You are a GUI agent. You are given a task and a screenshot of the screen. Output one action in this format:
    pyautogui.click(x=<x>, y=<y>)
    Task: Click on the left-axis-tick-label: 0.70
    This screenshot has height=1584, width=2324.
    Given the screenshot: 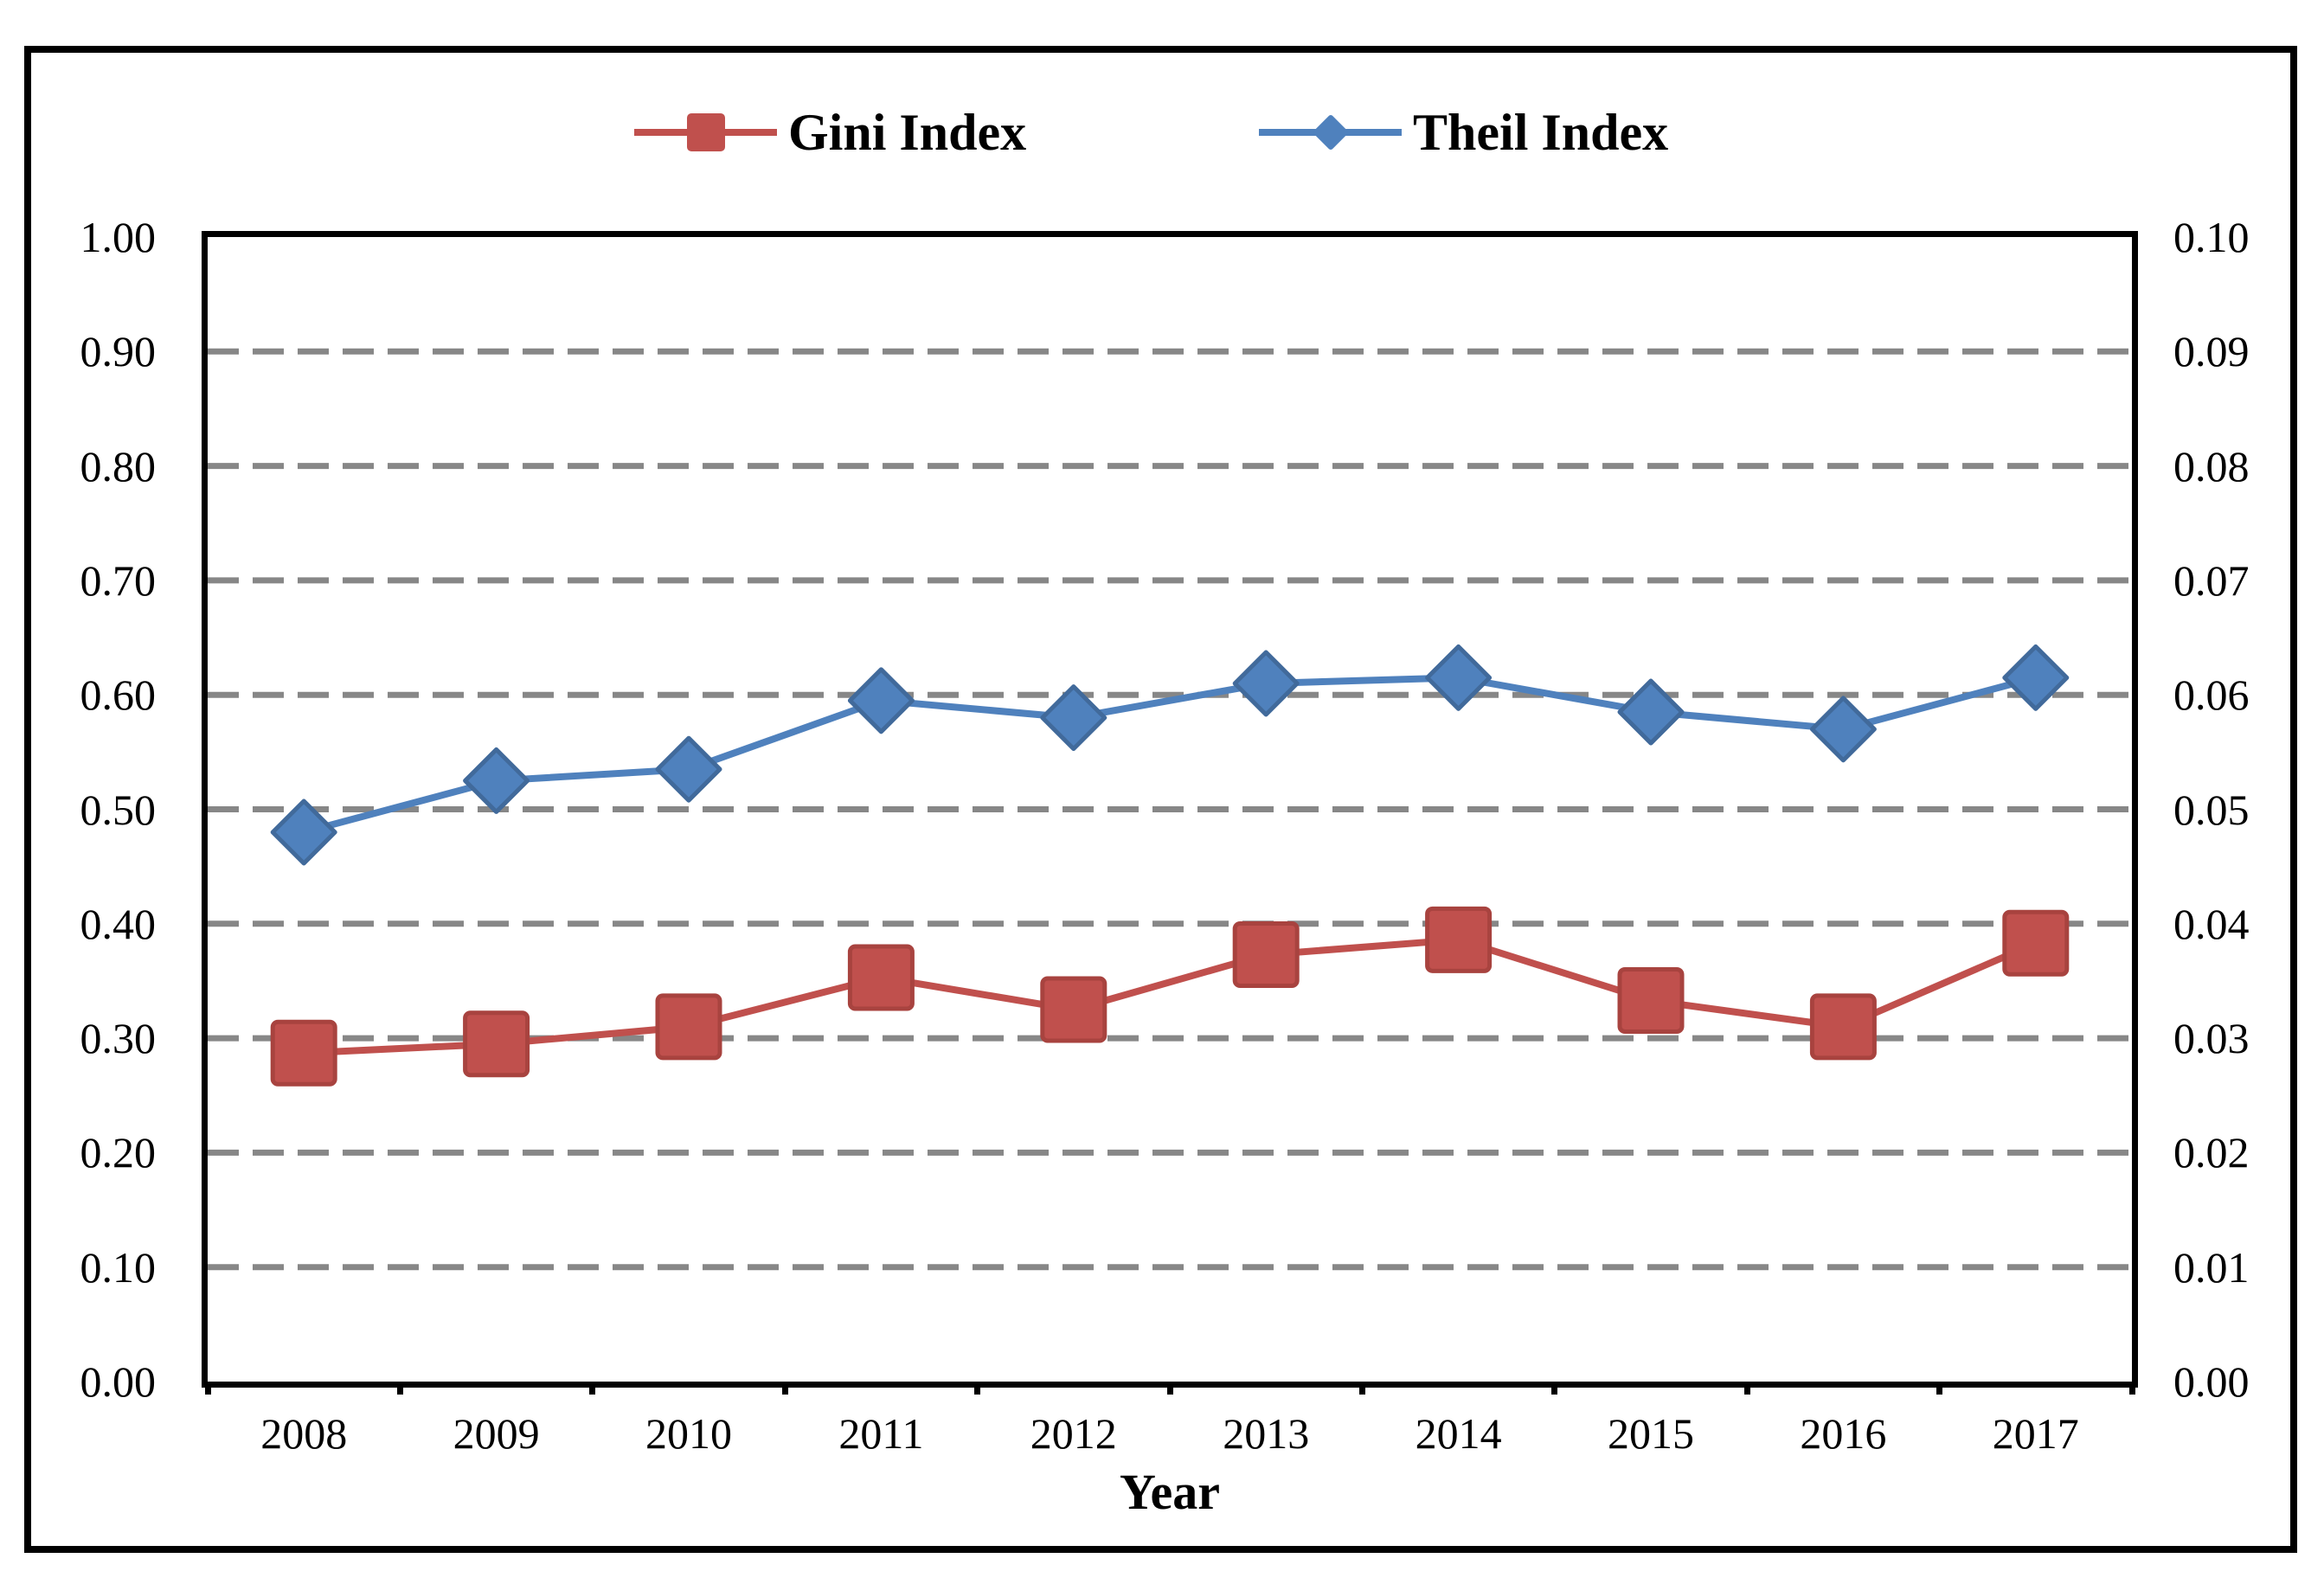 What is the action you would take?
    pyautogui.click(x=118, y=580)
    